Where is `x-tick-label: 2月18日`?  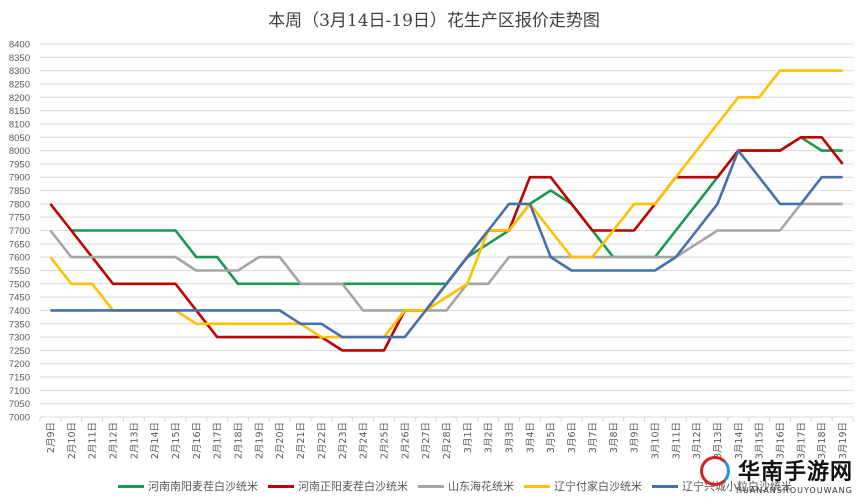 x-tick-label: 2月18日 is located at coordinates (239, 440).